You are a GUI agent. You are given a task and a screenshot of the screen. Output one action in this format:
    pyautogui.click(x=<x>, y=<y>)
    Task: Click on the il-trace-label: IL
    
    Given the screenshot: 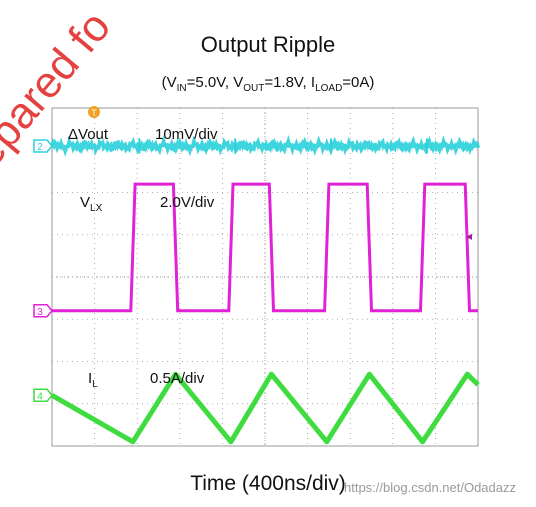 What is the action you would take?
    pyautogui.click(x=93, y=380)
    